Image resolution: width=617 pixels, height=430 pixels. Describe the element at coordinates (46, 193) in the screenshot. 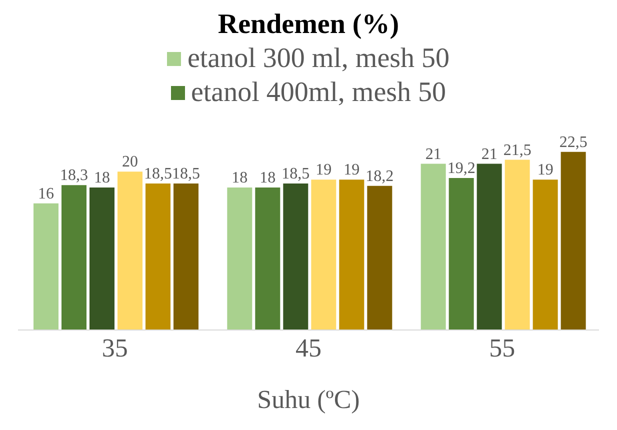

I see `data-label: 16` at that location.